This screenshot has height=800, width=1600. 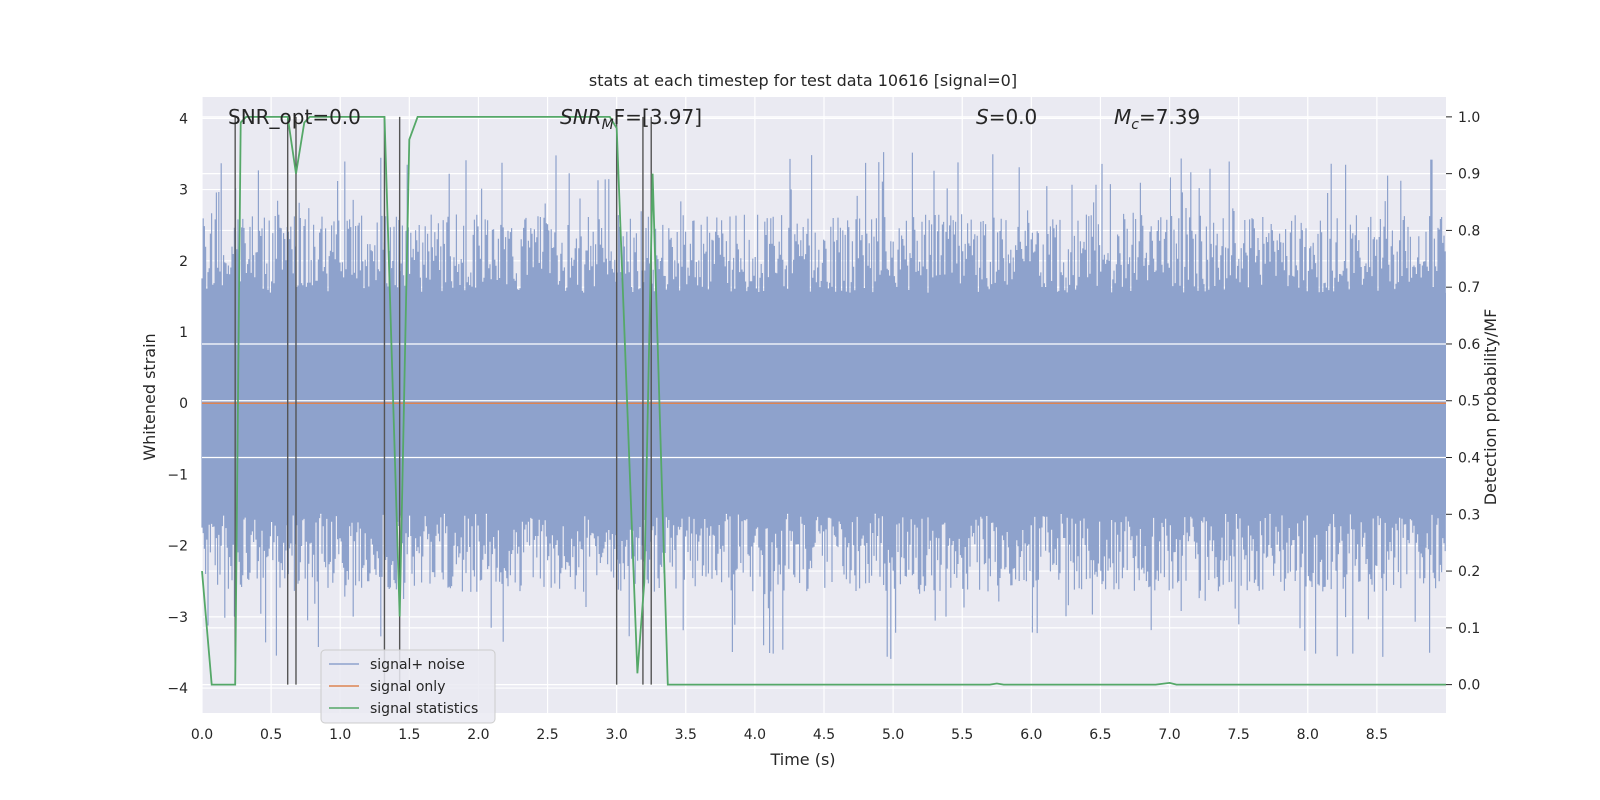 What do you see at coordinates (183, 119) in the screenshot?
I see `y-left-tick-label: 4` at bounding box center [183, 119].